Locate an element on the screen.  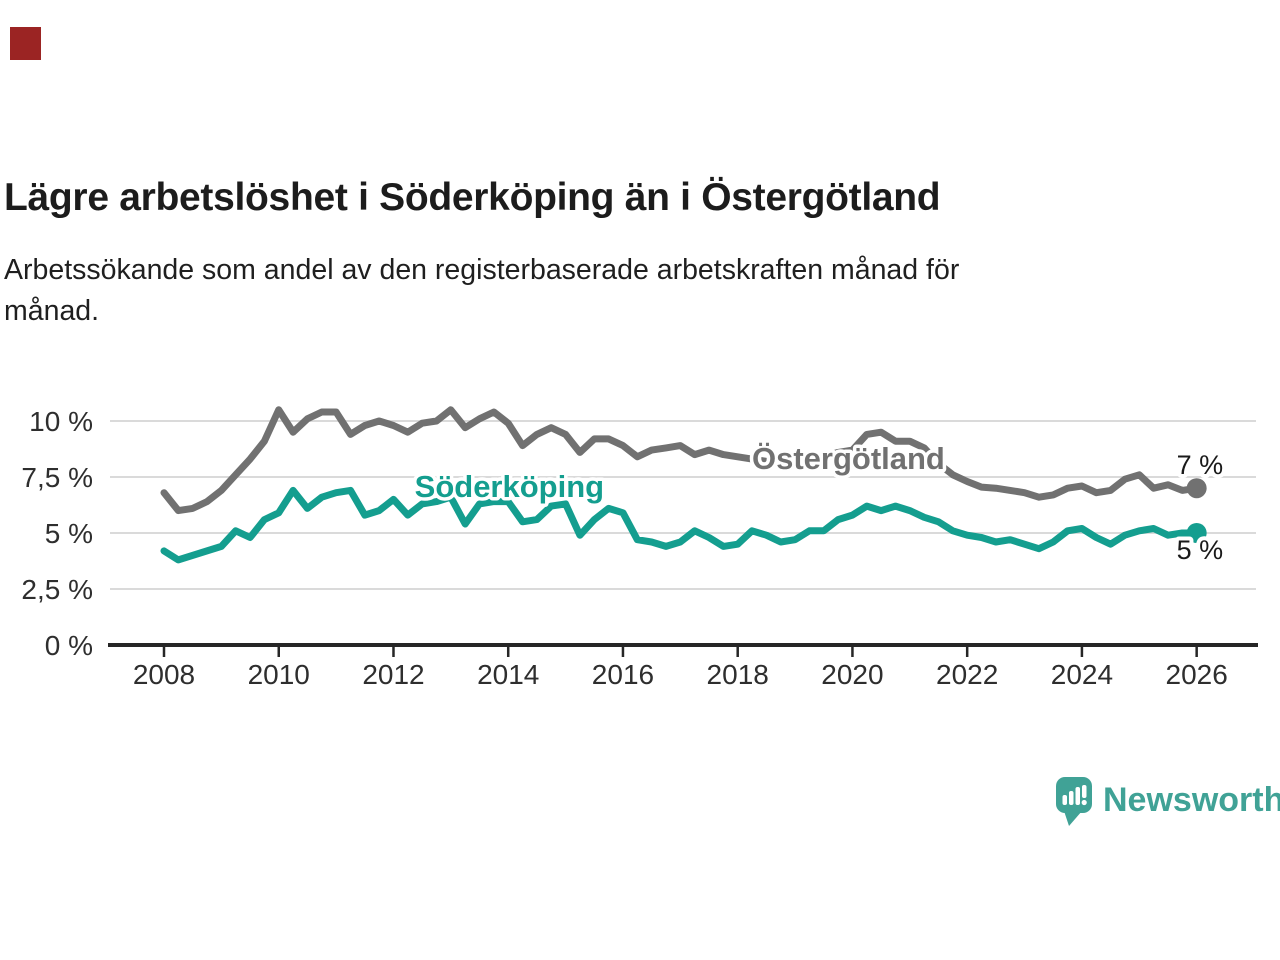
series-line-Söderköping is located at coordinates (680, 525).